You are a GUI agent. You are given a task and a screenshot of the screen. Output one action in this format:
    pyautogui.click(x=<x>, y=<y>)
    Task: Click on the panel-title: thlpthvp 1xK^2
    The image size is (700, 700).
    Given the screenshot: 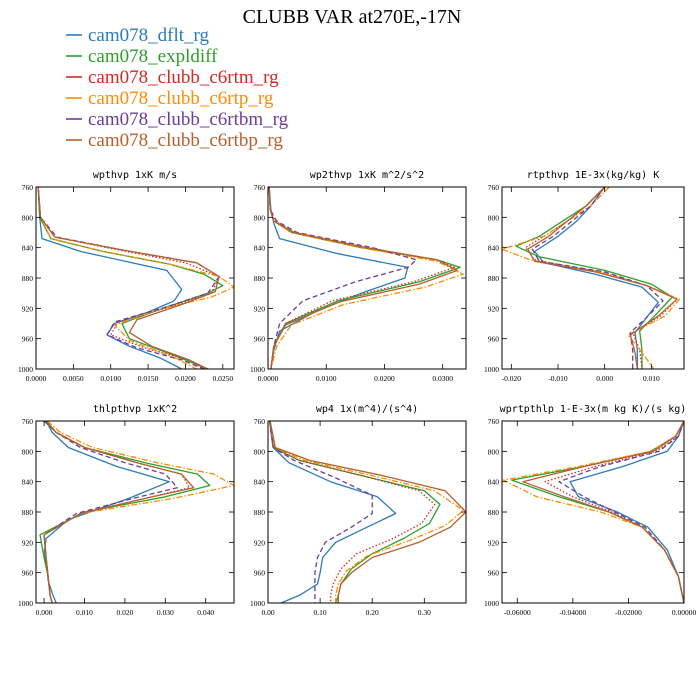 What is the action you would take?
    pyautogui.click(x=135, y=409)
    